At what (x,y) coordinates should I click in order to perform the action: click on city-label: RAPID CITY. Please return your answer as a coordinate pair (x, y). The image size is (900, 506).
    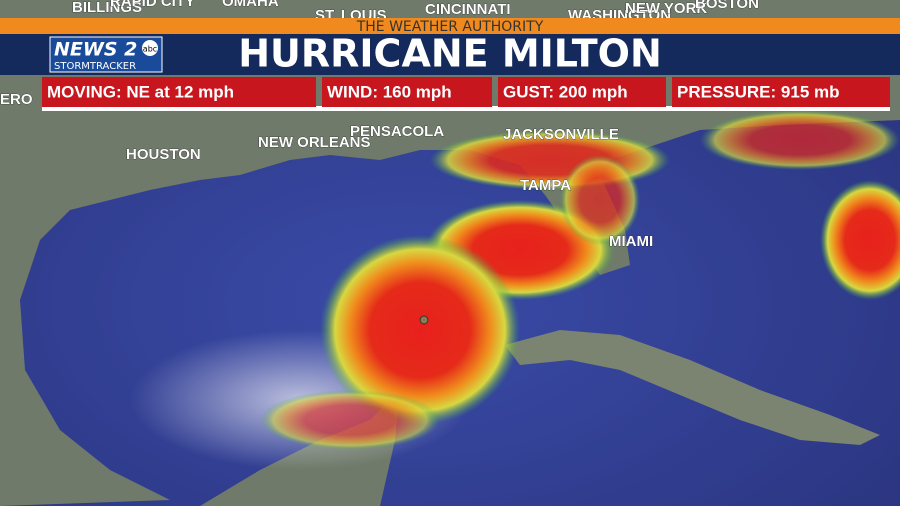
    Looking at the image, I should click on (152, 5).